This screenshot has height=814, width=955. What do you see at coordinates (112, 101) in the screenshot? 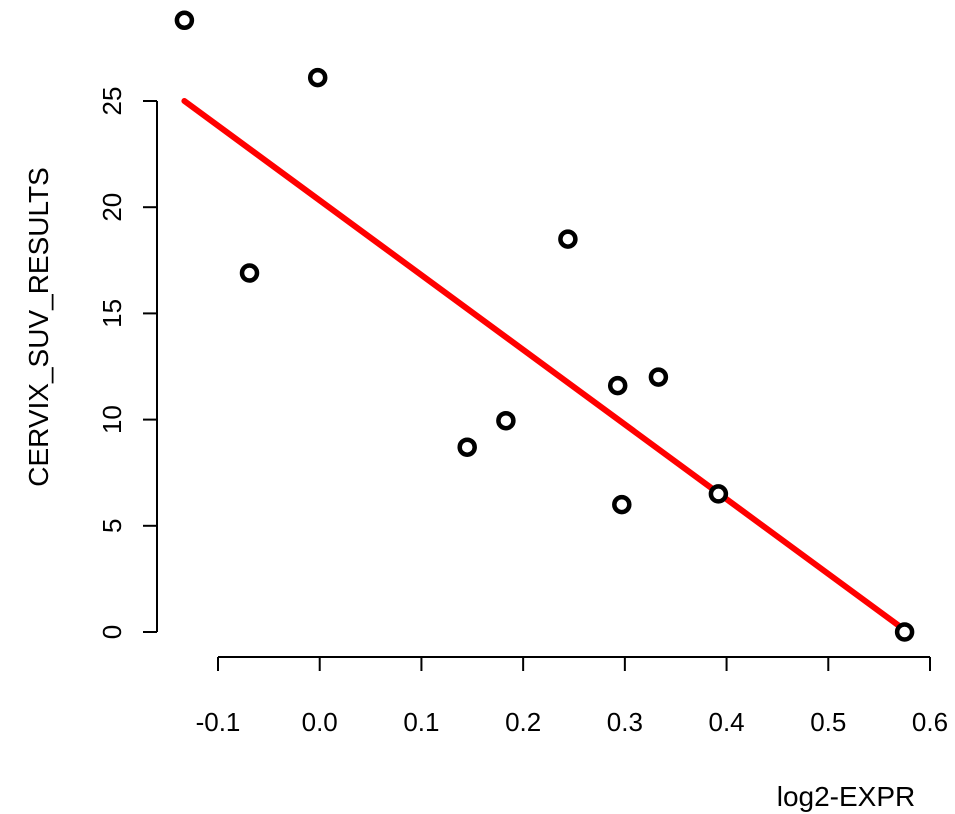
I see `y-tick-label: 25` at bounding box center [112, 101].